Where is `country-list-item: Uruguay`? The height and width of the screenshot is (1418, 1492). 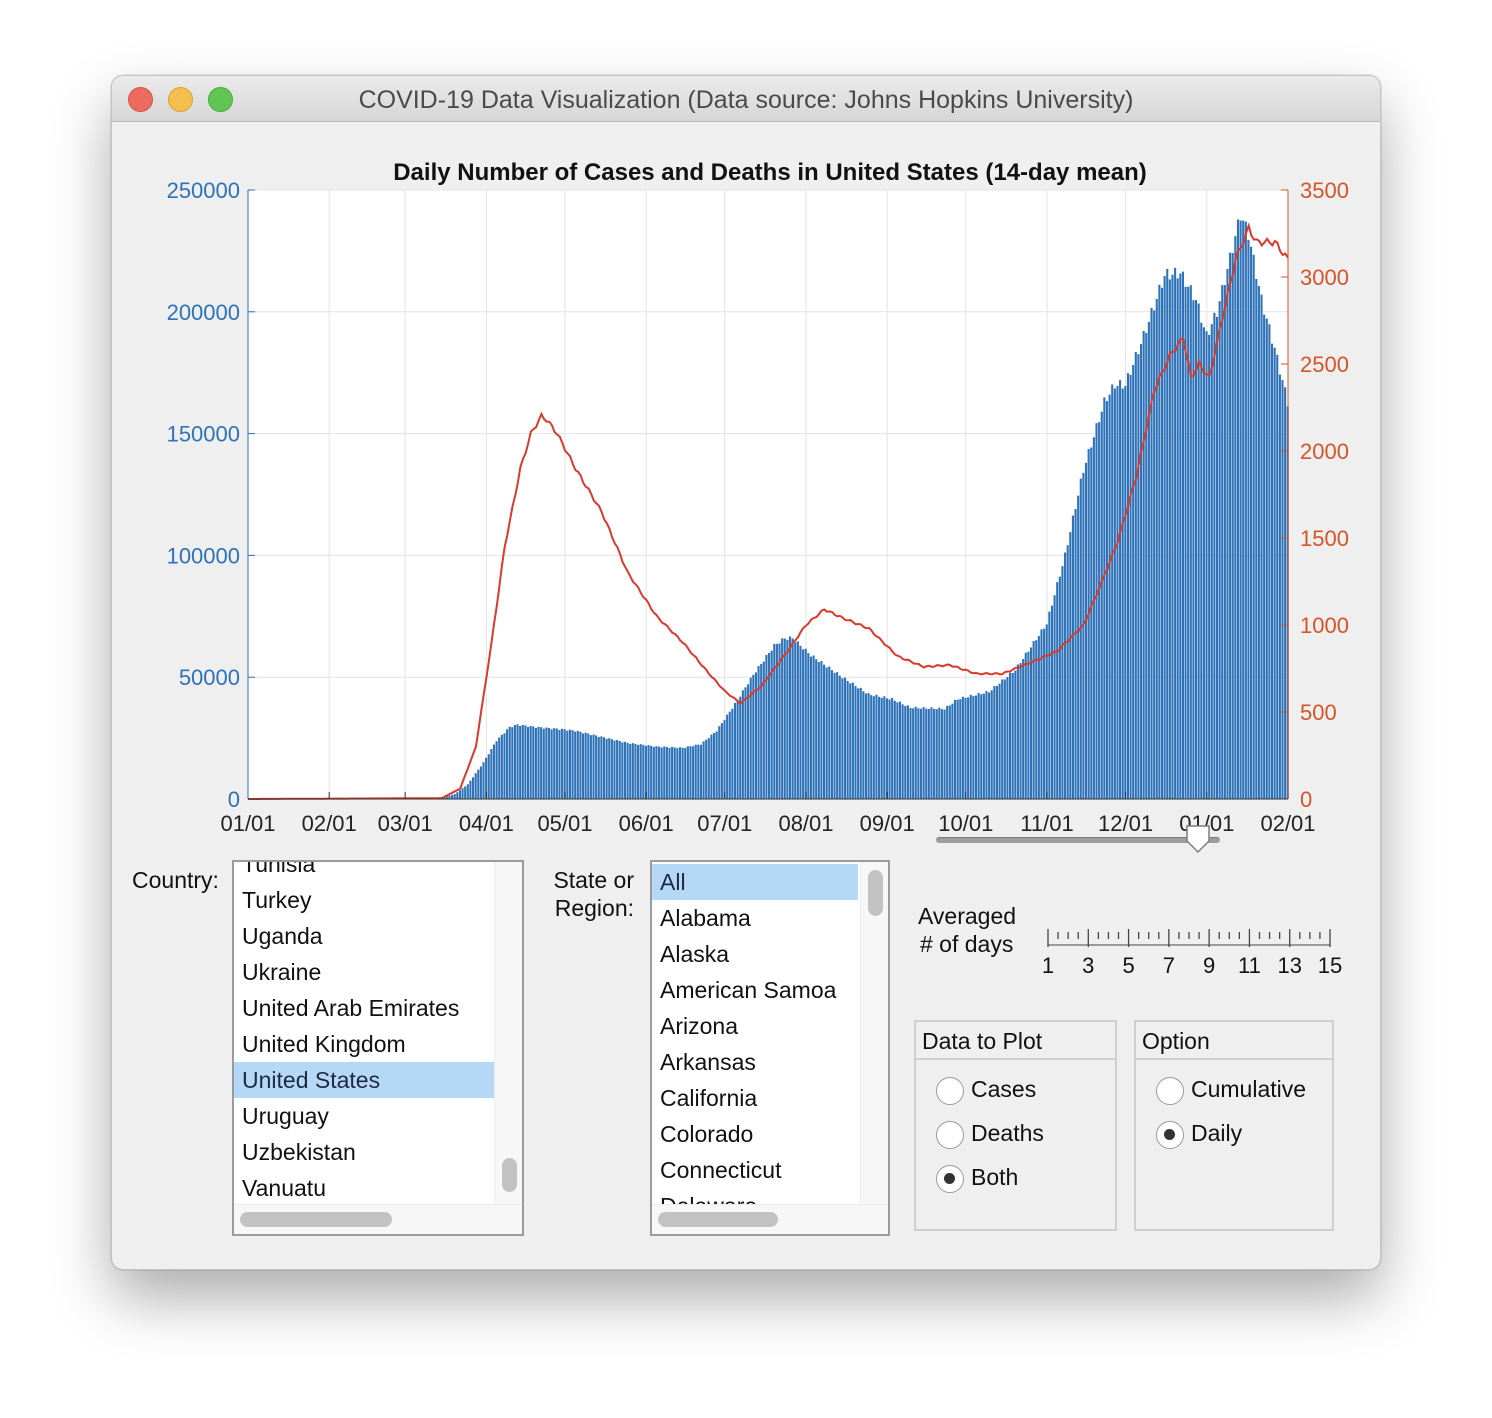 country-list-item: Uruguay is located at coordinates (285, 1116).